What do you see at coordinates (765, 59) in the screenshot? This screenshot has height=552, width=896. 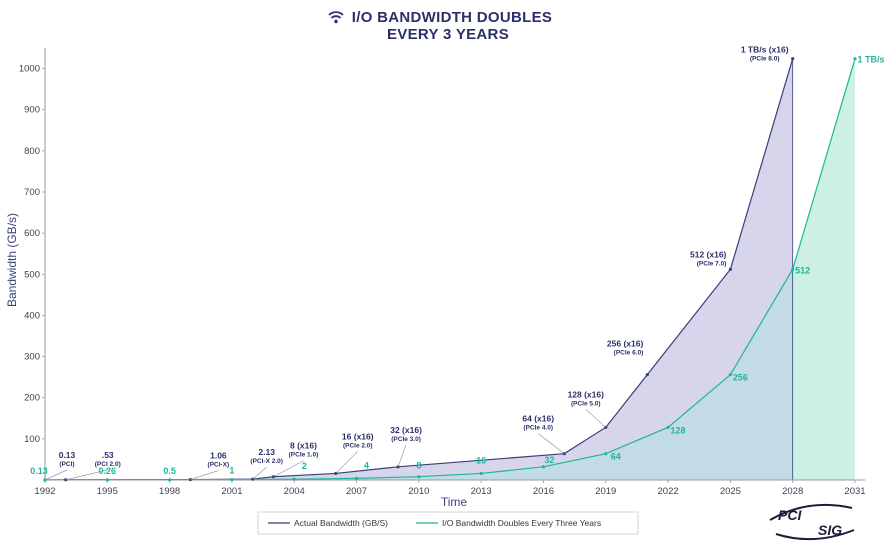 I see `actual-annotation-sub: (PCIe 8.0)` at bounding box center [765, 59].